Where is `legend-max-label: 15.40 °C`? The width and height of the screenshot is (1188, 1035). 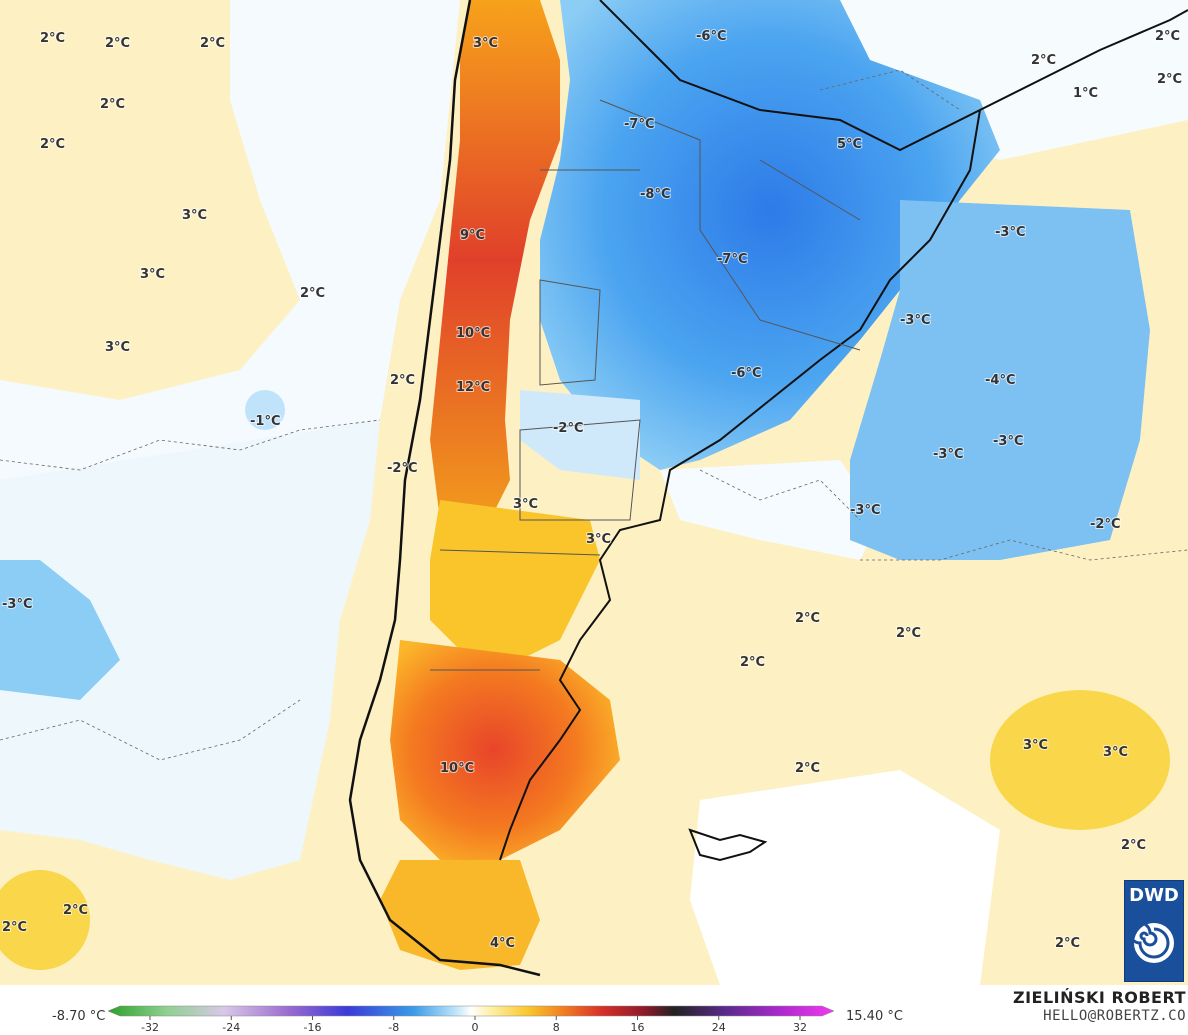
legend-max-label: 15.40 °C is located at coordinates (874, 1016).